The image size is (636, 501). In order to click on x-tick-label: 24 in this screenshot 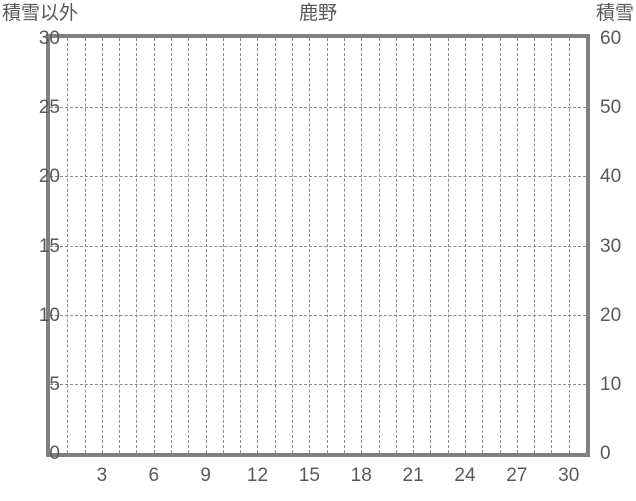, I will do `click(465, 475)`.